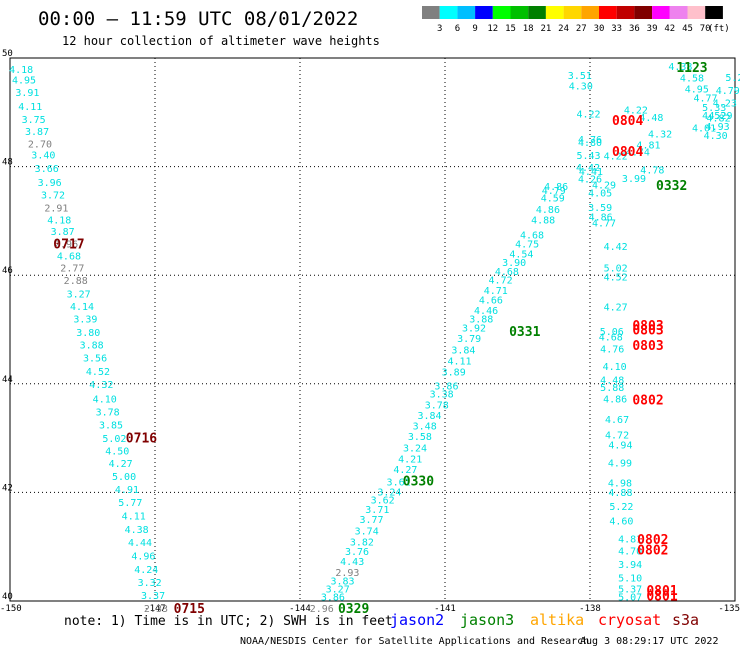 This screenshot has height=650, width=740. What do you see at coordinates (111, 426) in the screenshot?
I see `swh-value: 3.85` at bounding box center [111, 426].